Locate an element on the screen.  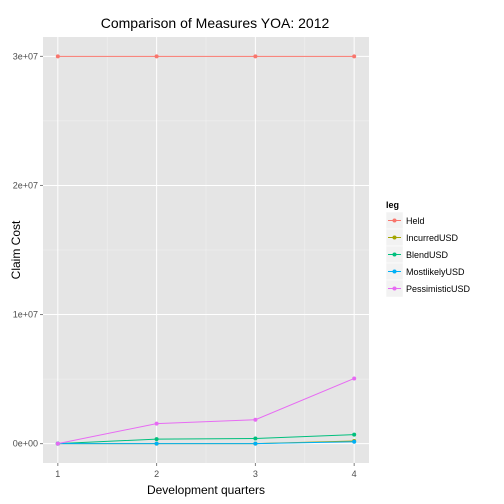
y-tick-label: 2e+07 is located at coordinates (25, 185).